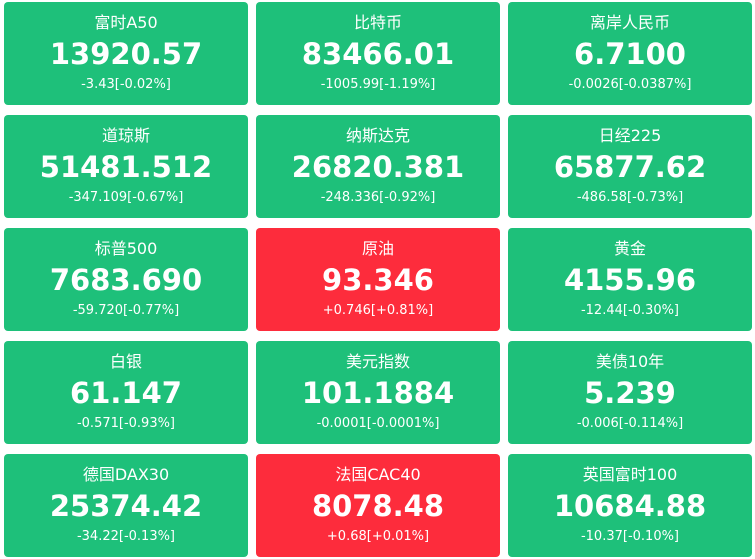  What do you see at coordinates (378, 474) in the screenshot?
I see `quote-name: 法国CAC40` at bounding box center [378, 474].